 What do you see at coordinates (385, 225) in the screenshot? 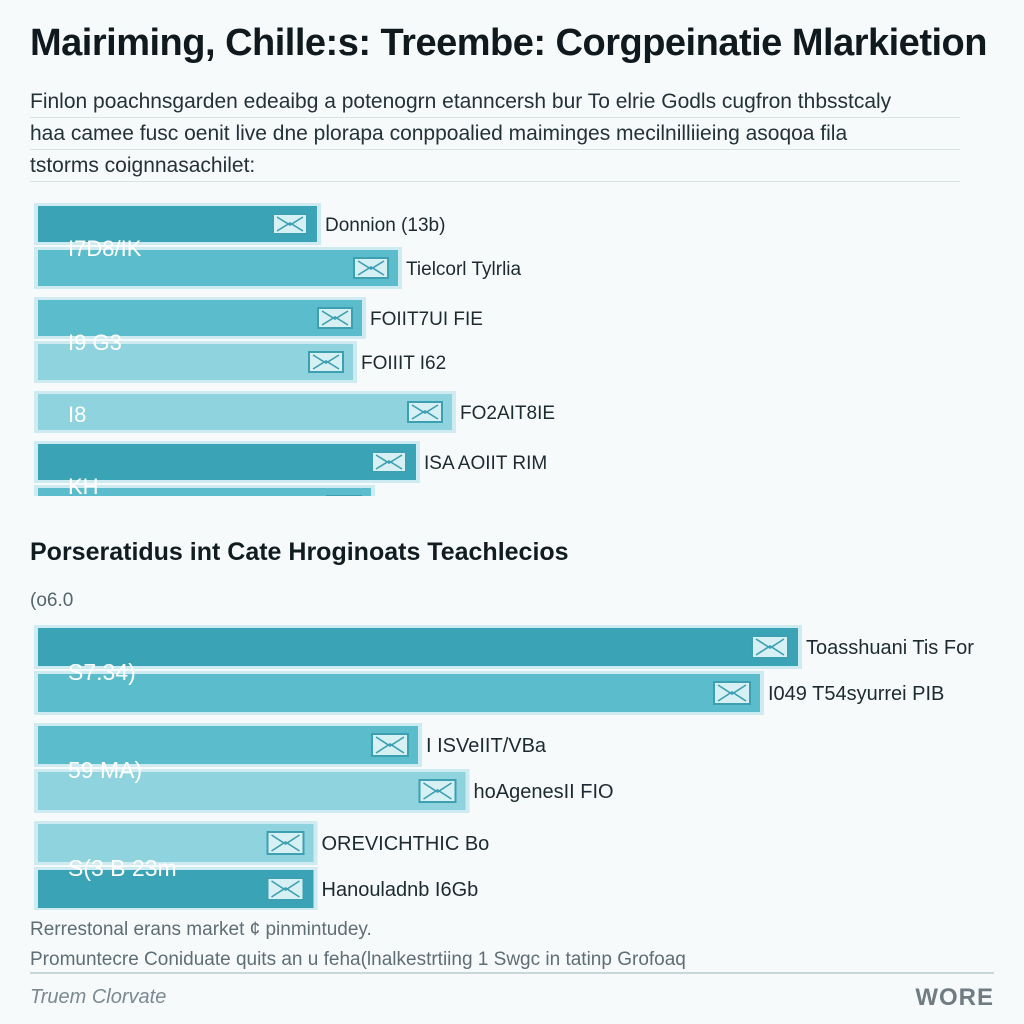
I see `bar-label: Donnion (13b)` at bounding box center [385, 225].